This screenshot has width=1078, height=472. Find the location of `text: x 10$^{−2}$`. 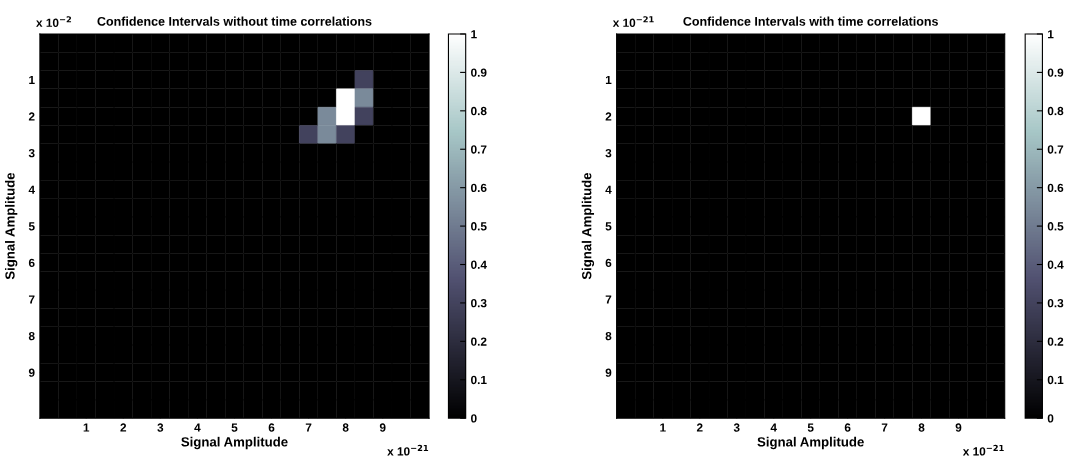

text: x 10$^{−2}$ is located at coordinates (54, 21).